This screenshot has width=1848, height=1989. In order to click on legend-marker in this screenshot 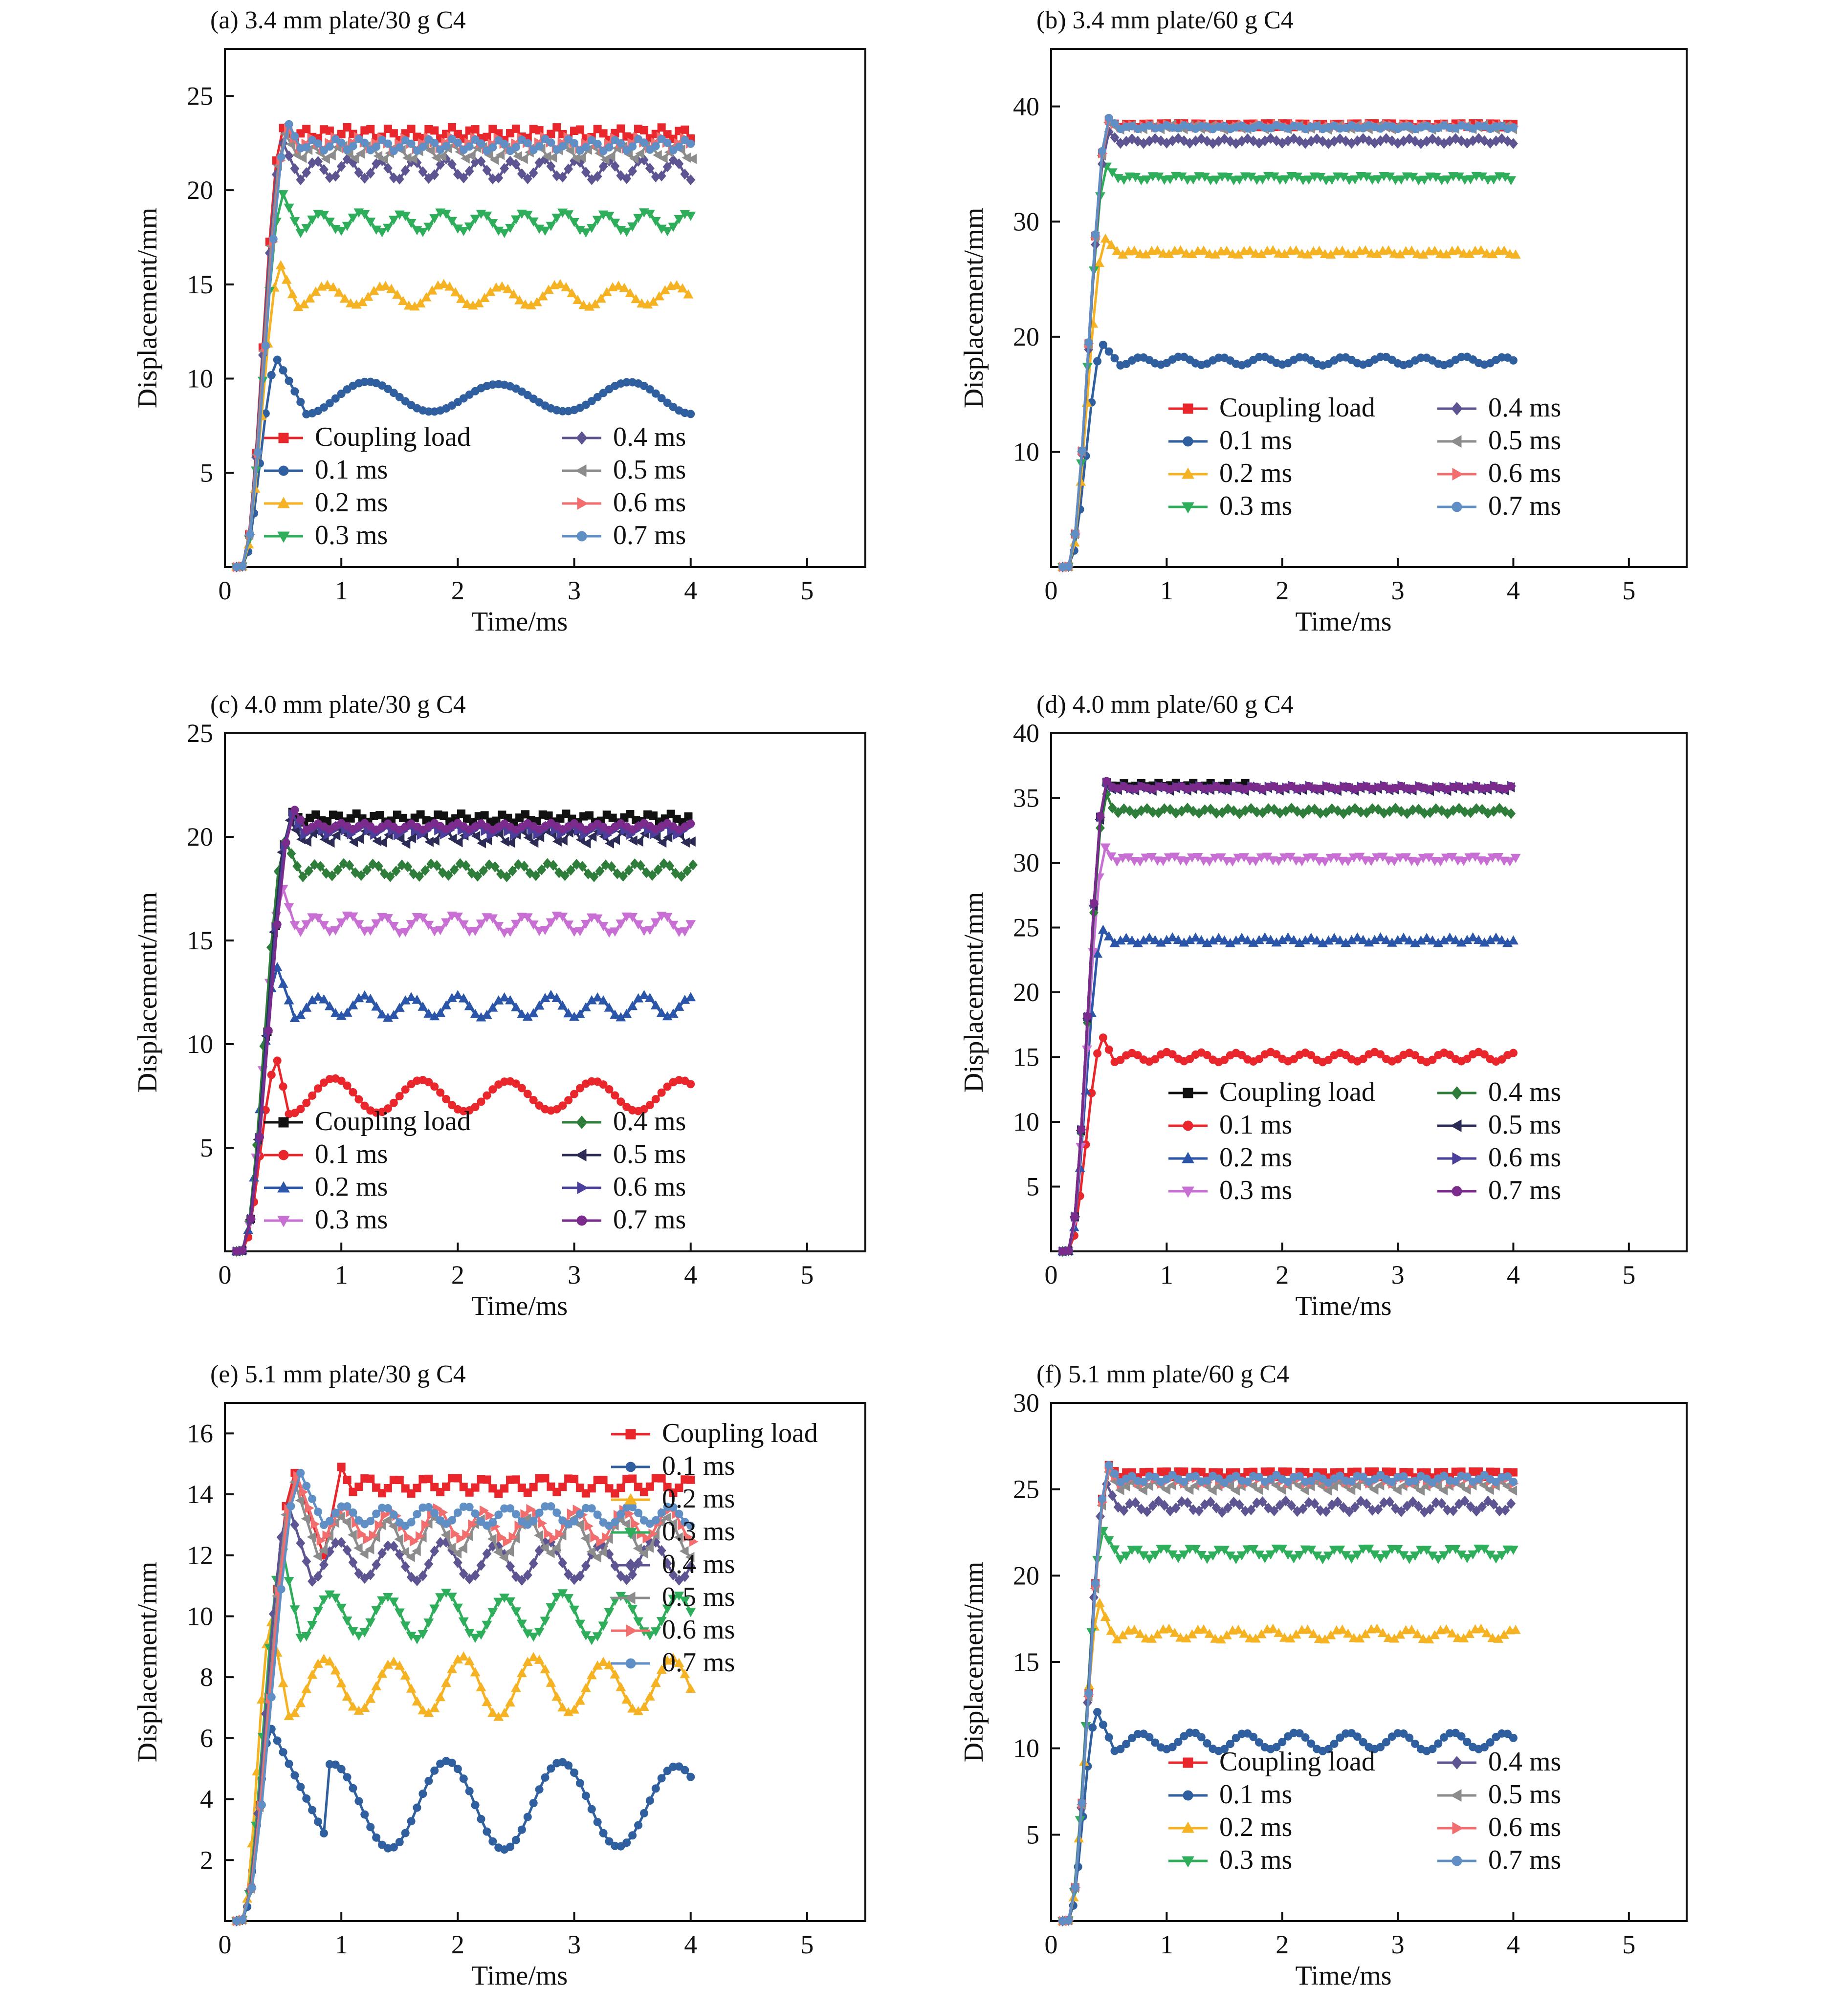, I will do `click(1456, 441)`.